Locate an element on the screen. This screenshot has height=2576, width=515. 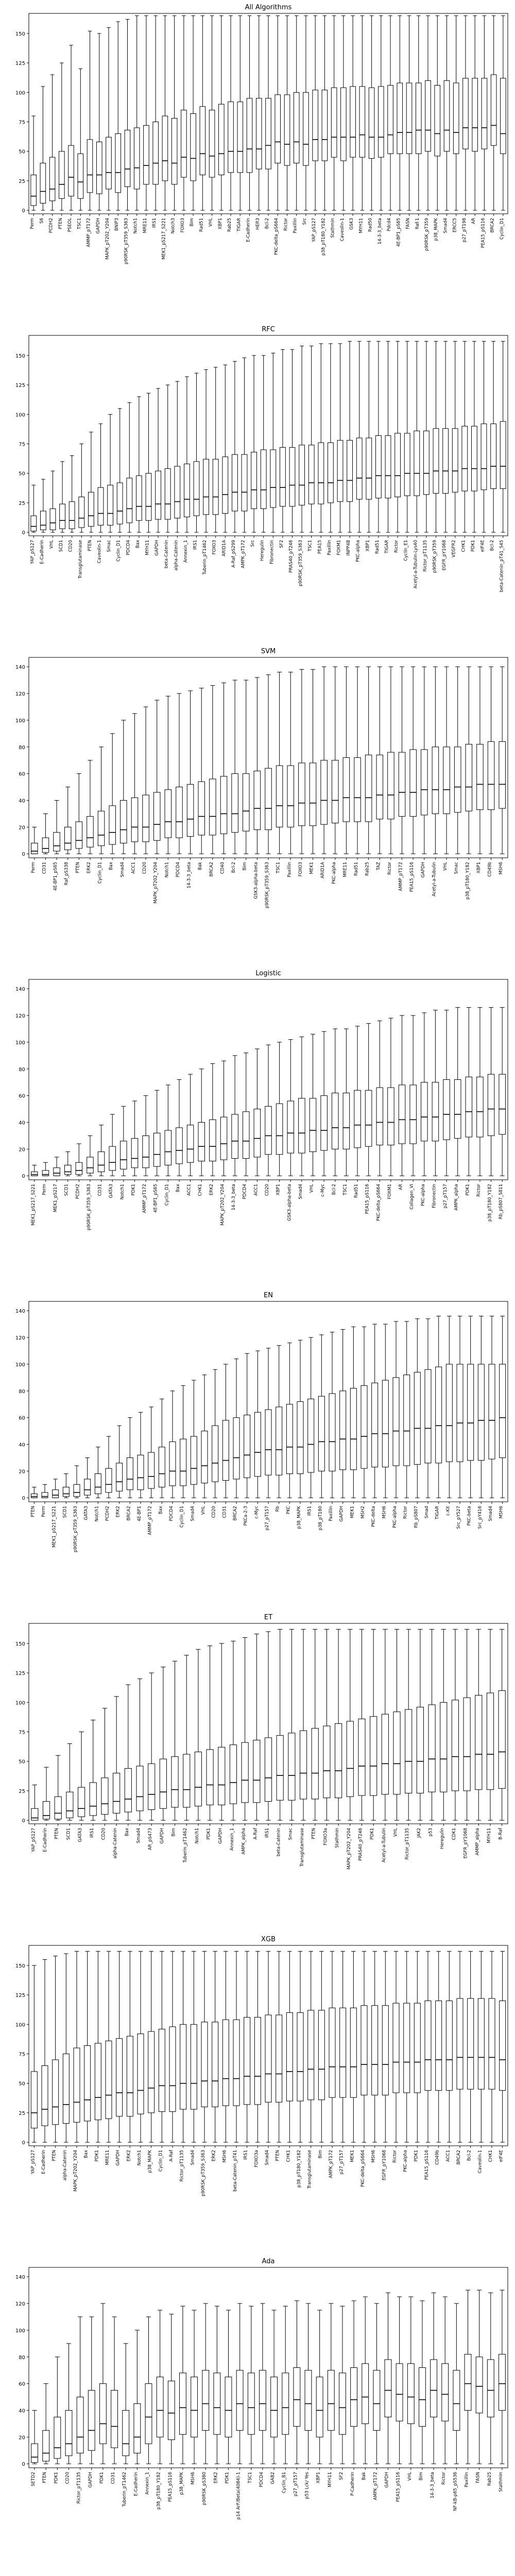
box-30: MEK1 is located at coordinates (353, 2056).